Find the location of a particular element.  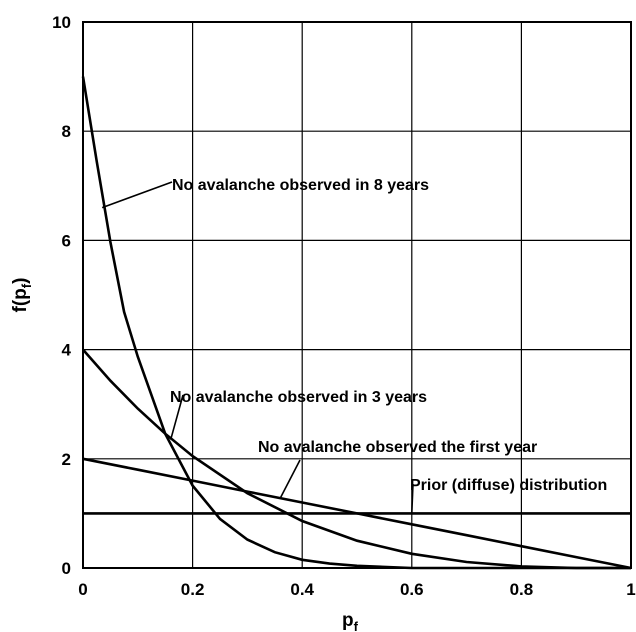

y-axis-label-main: f(p is located at coordinates (20, 300).